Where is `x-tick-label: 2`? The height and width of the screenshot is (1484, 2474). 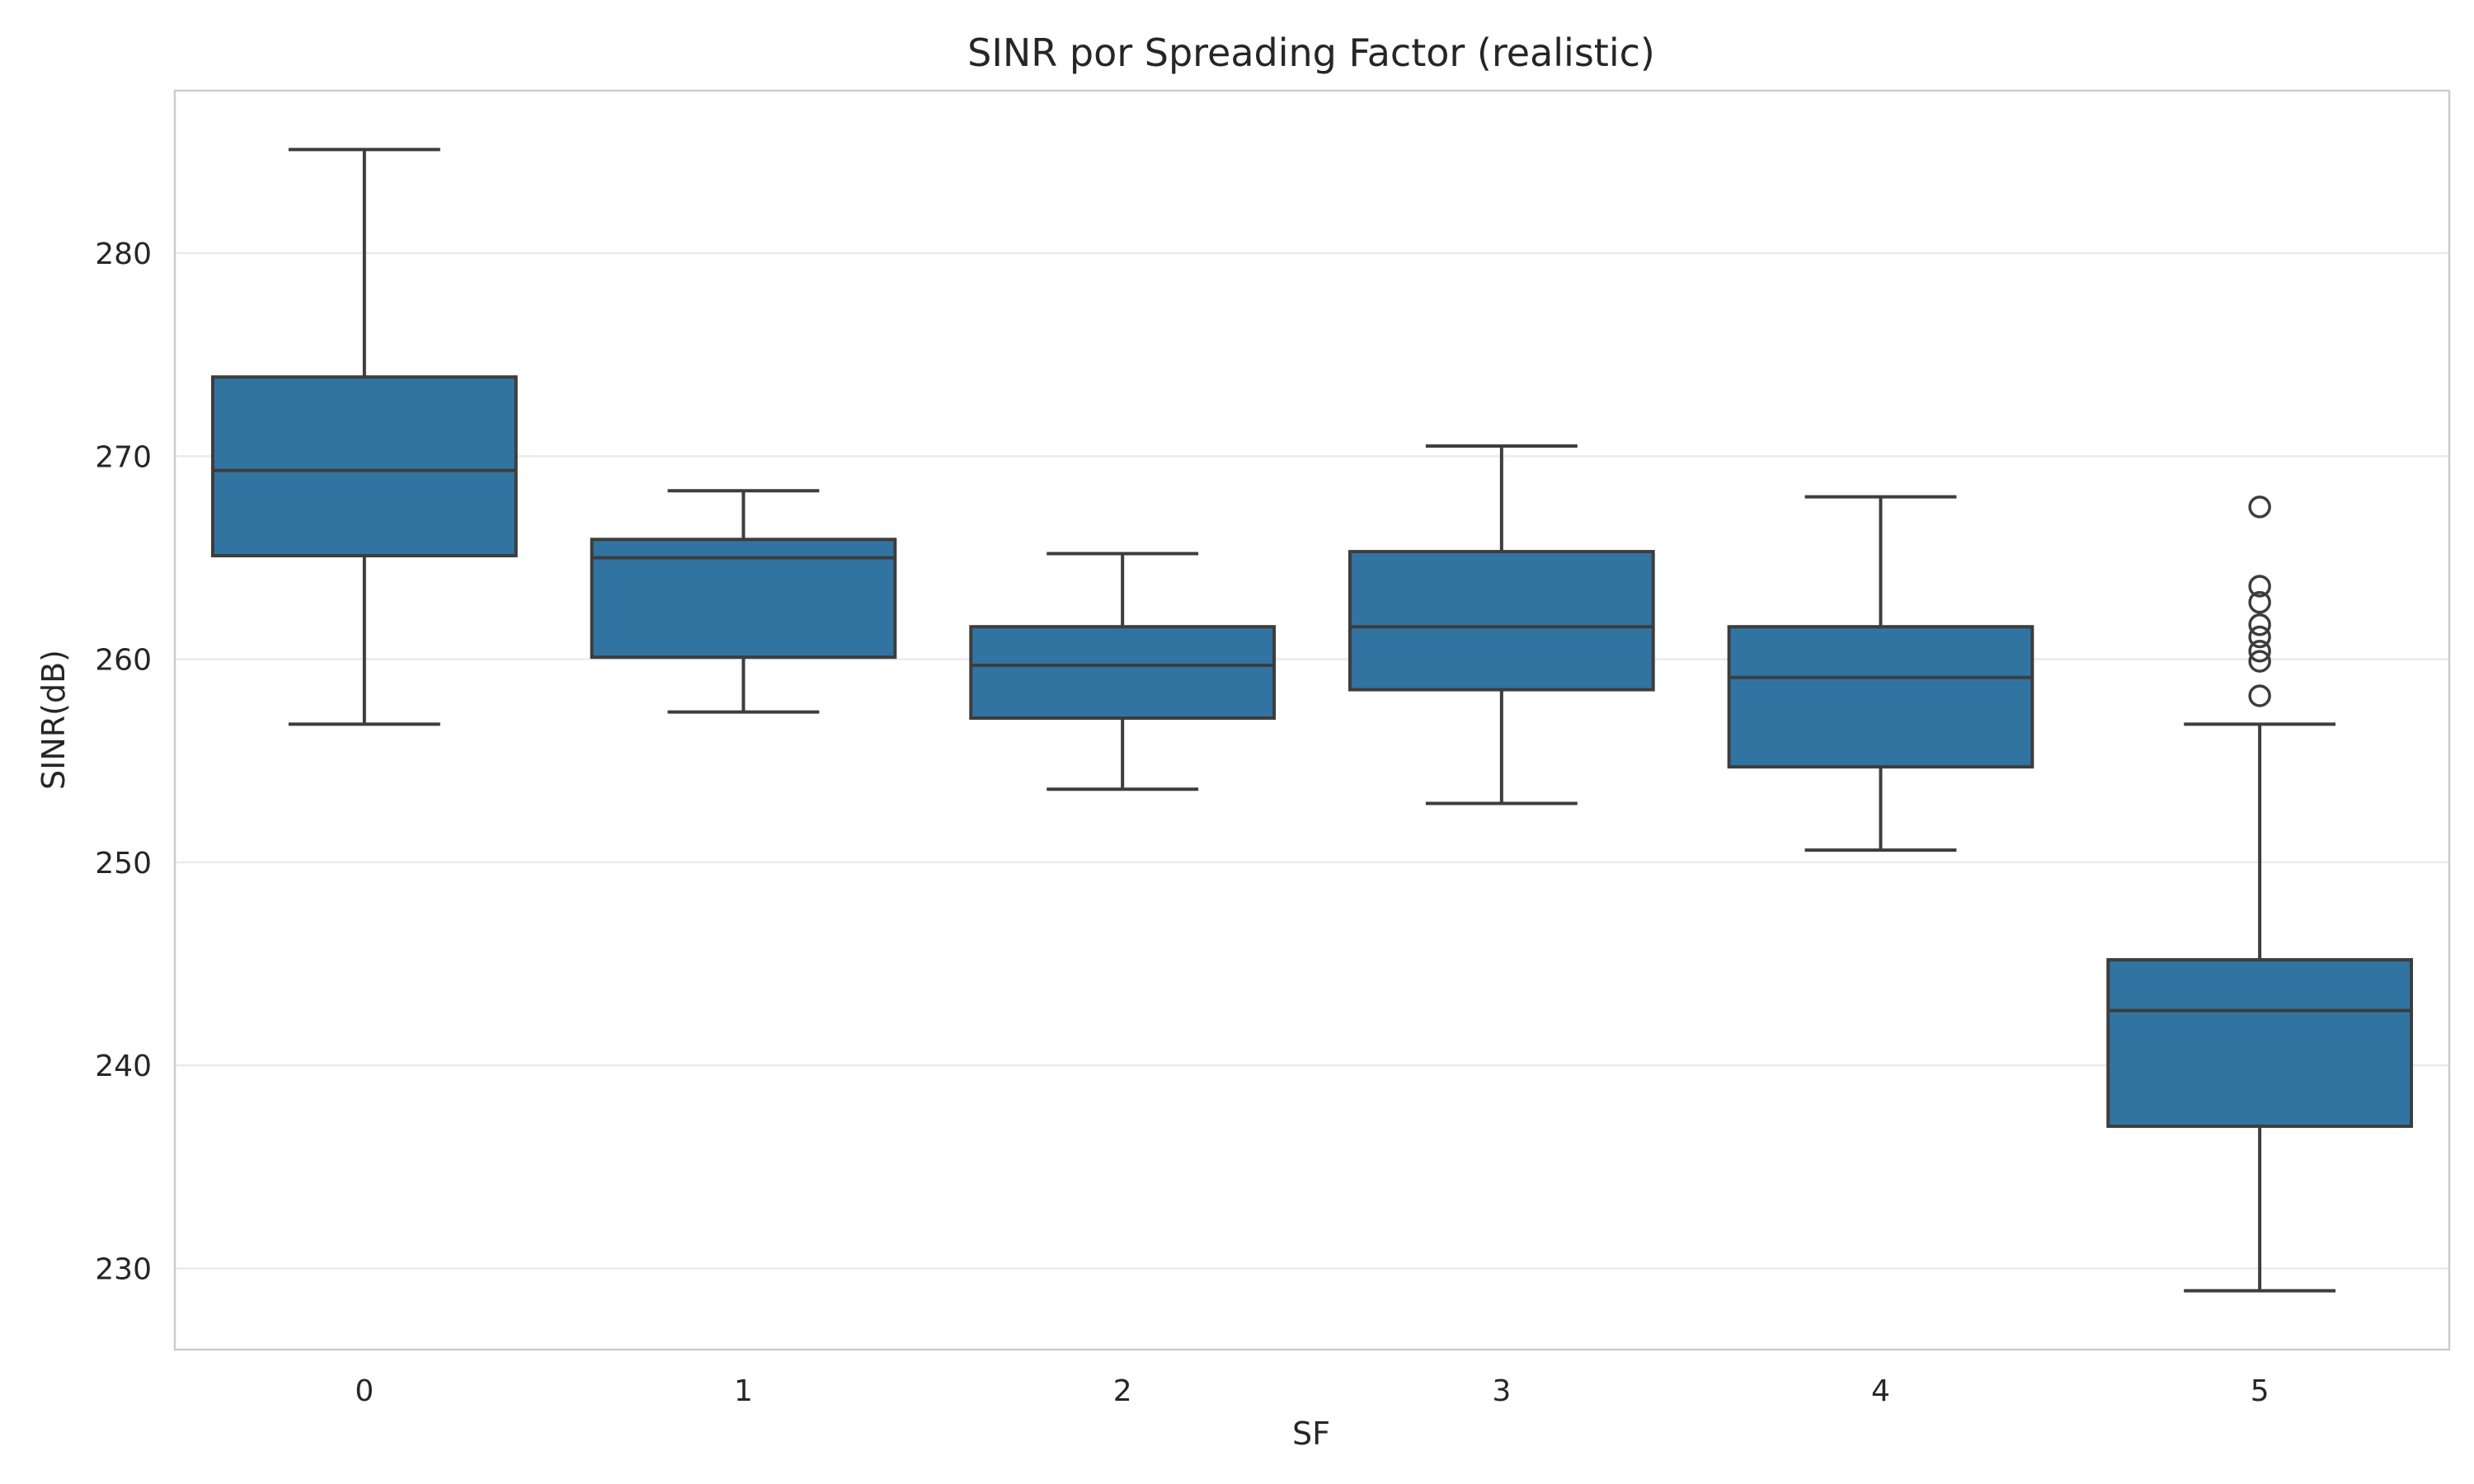
x-tick-label: 2 is located at coordinates (1122, 1391).